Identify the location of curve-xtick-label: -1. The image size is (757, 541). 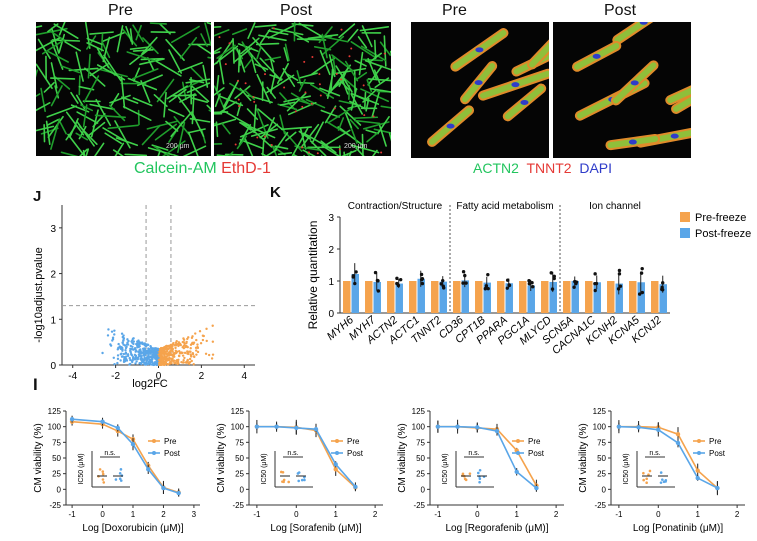
(257, 514).